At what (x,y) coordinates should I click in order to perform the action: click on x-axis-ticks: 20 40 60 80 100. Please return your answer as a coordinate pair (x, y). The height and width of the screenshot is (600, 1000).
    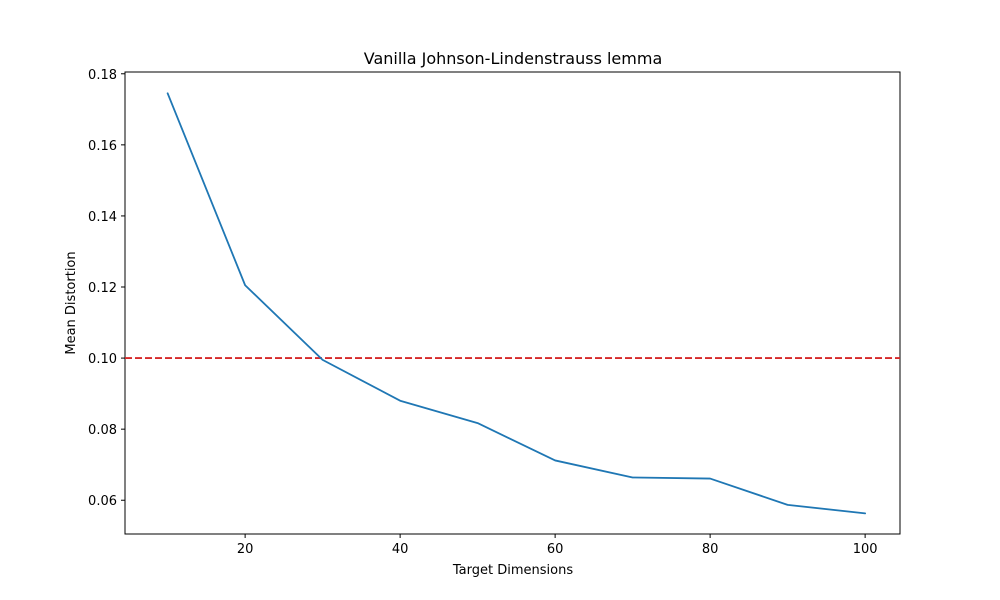
    Looking at the image, I should click on (557, 545).